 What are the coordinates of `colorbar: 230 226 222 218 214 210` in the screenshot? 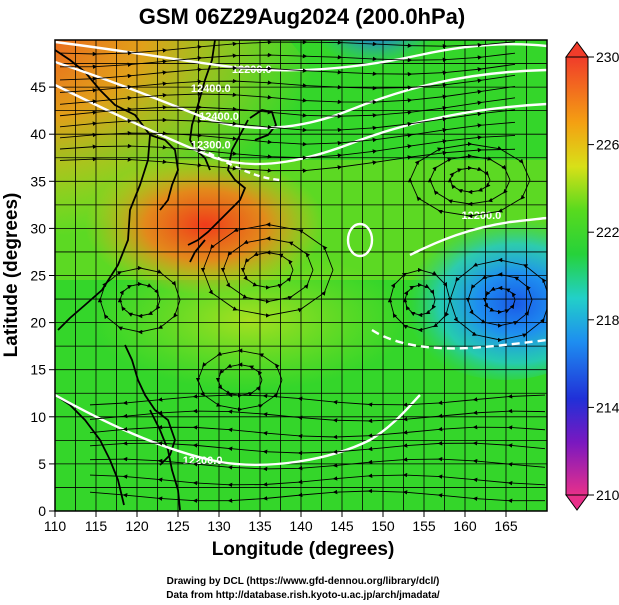 It's located at (592, 276).